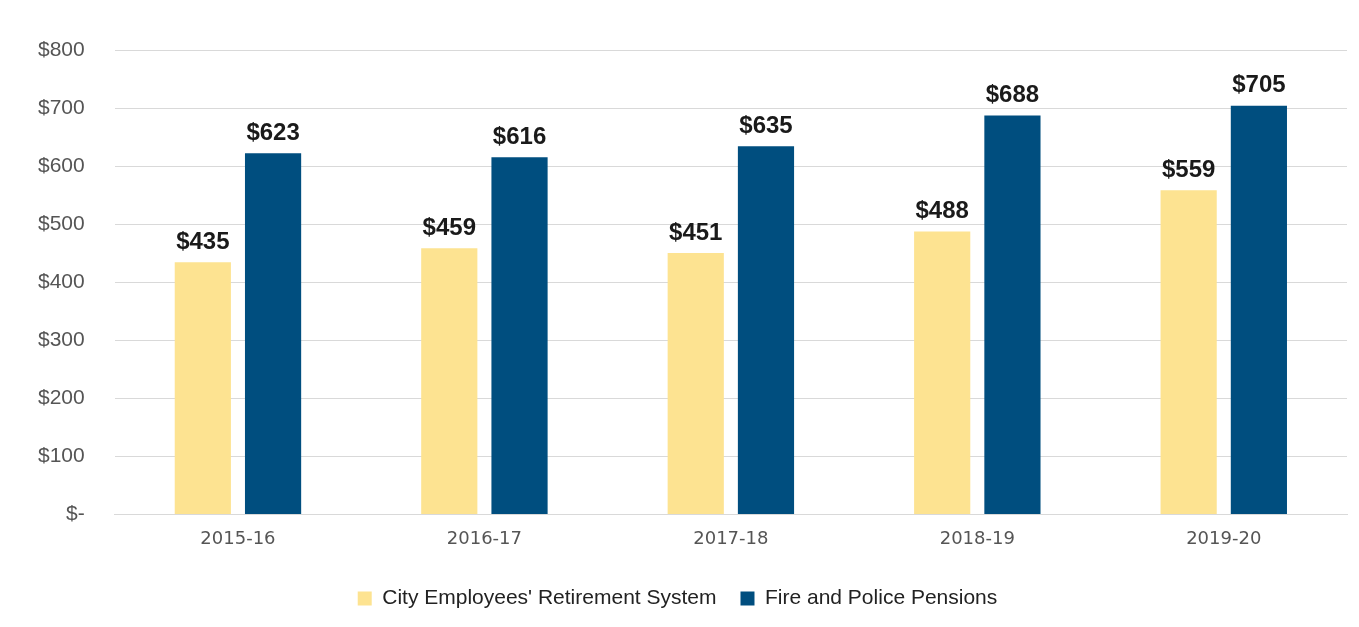  I want to click on legend-label: City Employees' Retirement System, so click(549, 597).